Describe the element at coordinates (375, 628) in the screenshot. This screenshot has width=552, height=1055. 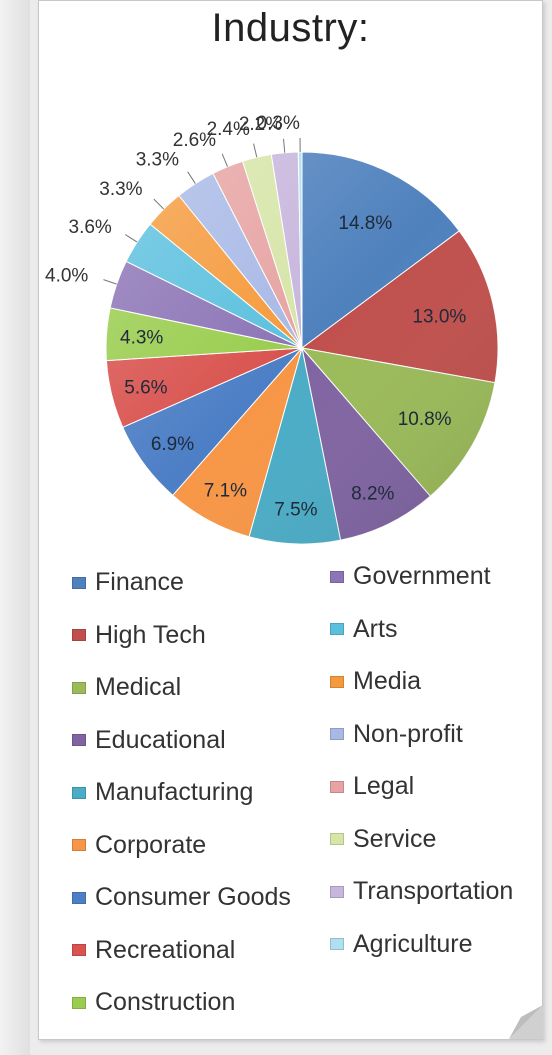
I see `legend-label: Arts` at that location.